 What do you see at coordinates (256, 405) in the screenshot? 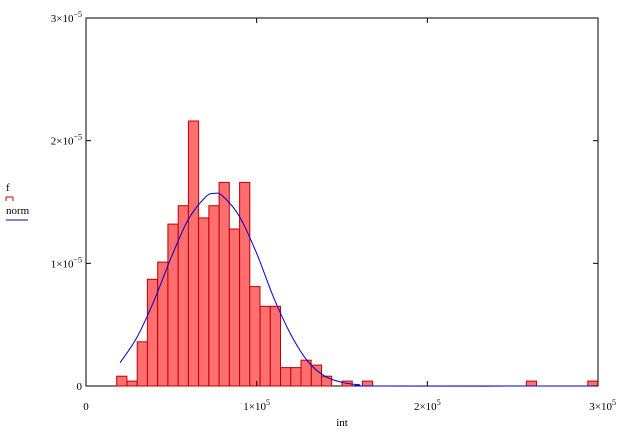
I see `x-tick-label: 1×10⁵` at bounding box center [256, 405].